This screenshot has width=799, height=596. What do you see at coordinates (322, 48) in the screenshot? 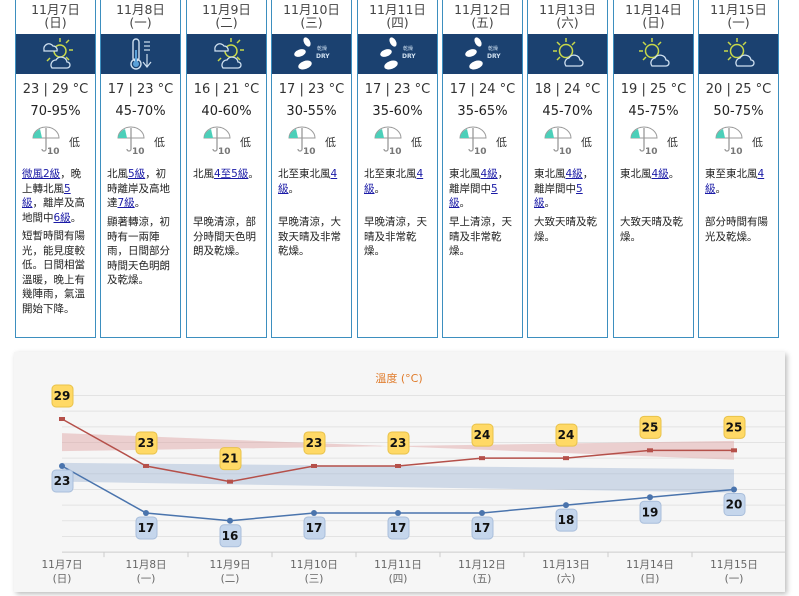
I see `dry-label: 乾燥` at bounding box center [322, 48].